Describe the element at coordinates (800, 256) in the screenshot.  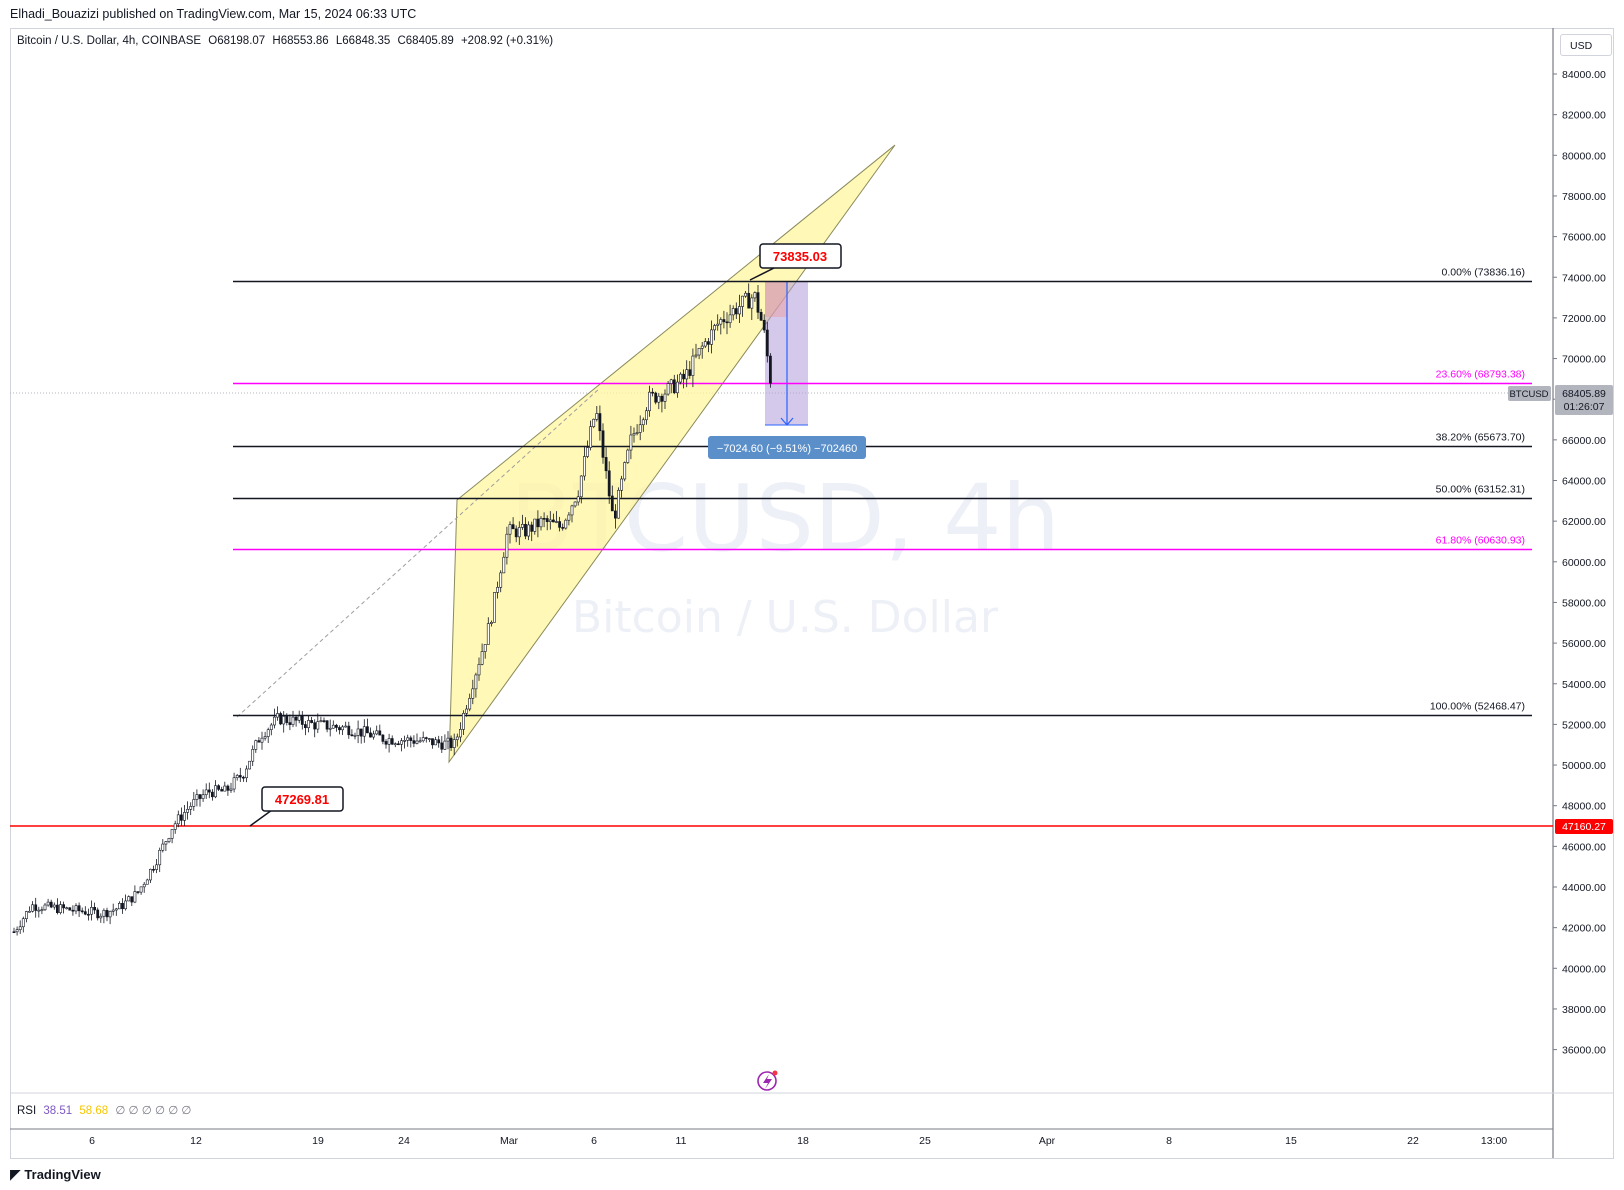
I see `high-callout-box` at that location.